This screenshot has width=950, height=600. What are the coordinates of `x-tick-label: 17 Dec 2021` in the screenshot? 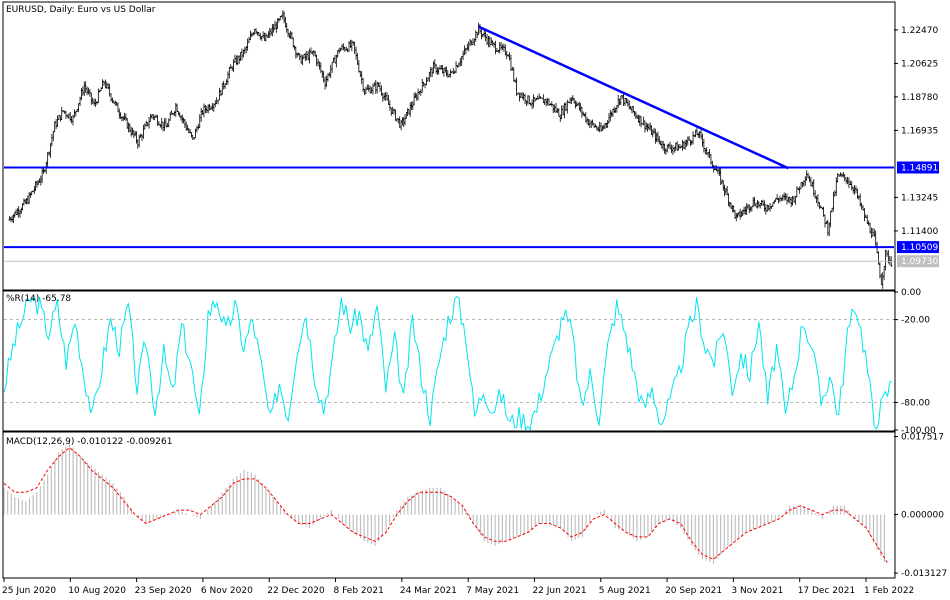 It's located at (827, 591).